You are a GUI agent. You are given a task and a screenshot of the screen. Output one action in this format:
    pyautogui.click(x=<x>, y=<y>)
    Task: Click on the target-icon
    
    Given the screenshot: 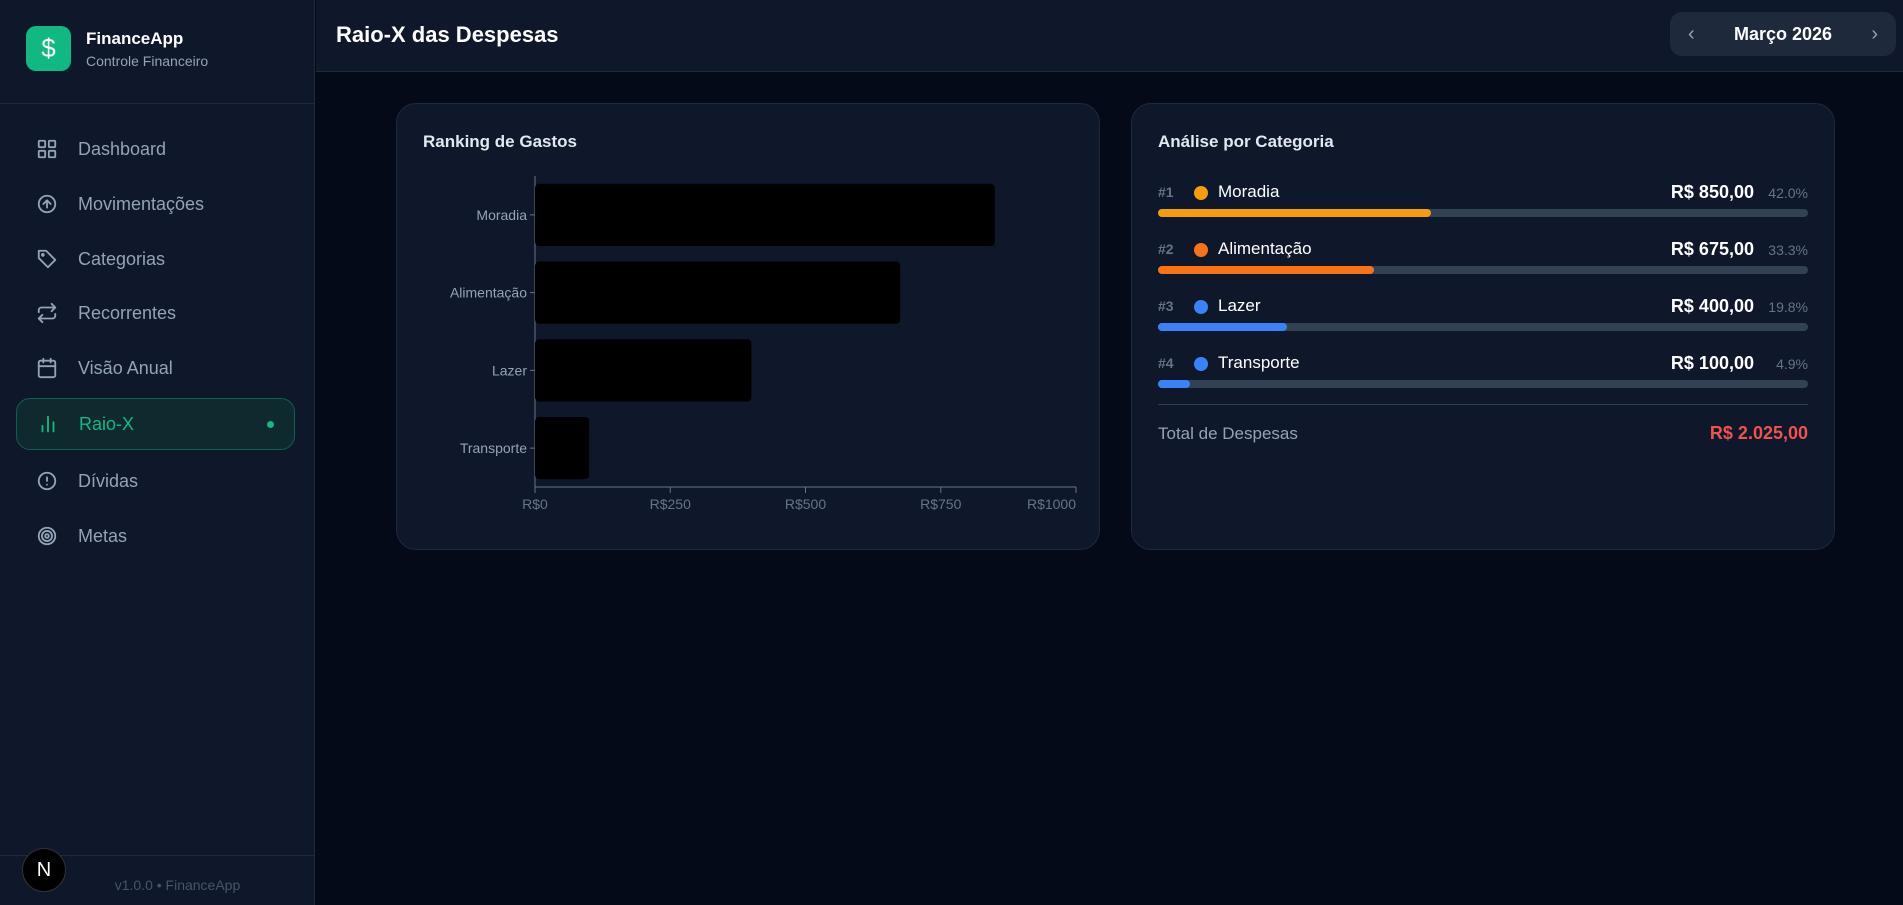 What is the action you would take?
    pyautogui.click(x=47, y=536)
    